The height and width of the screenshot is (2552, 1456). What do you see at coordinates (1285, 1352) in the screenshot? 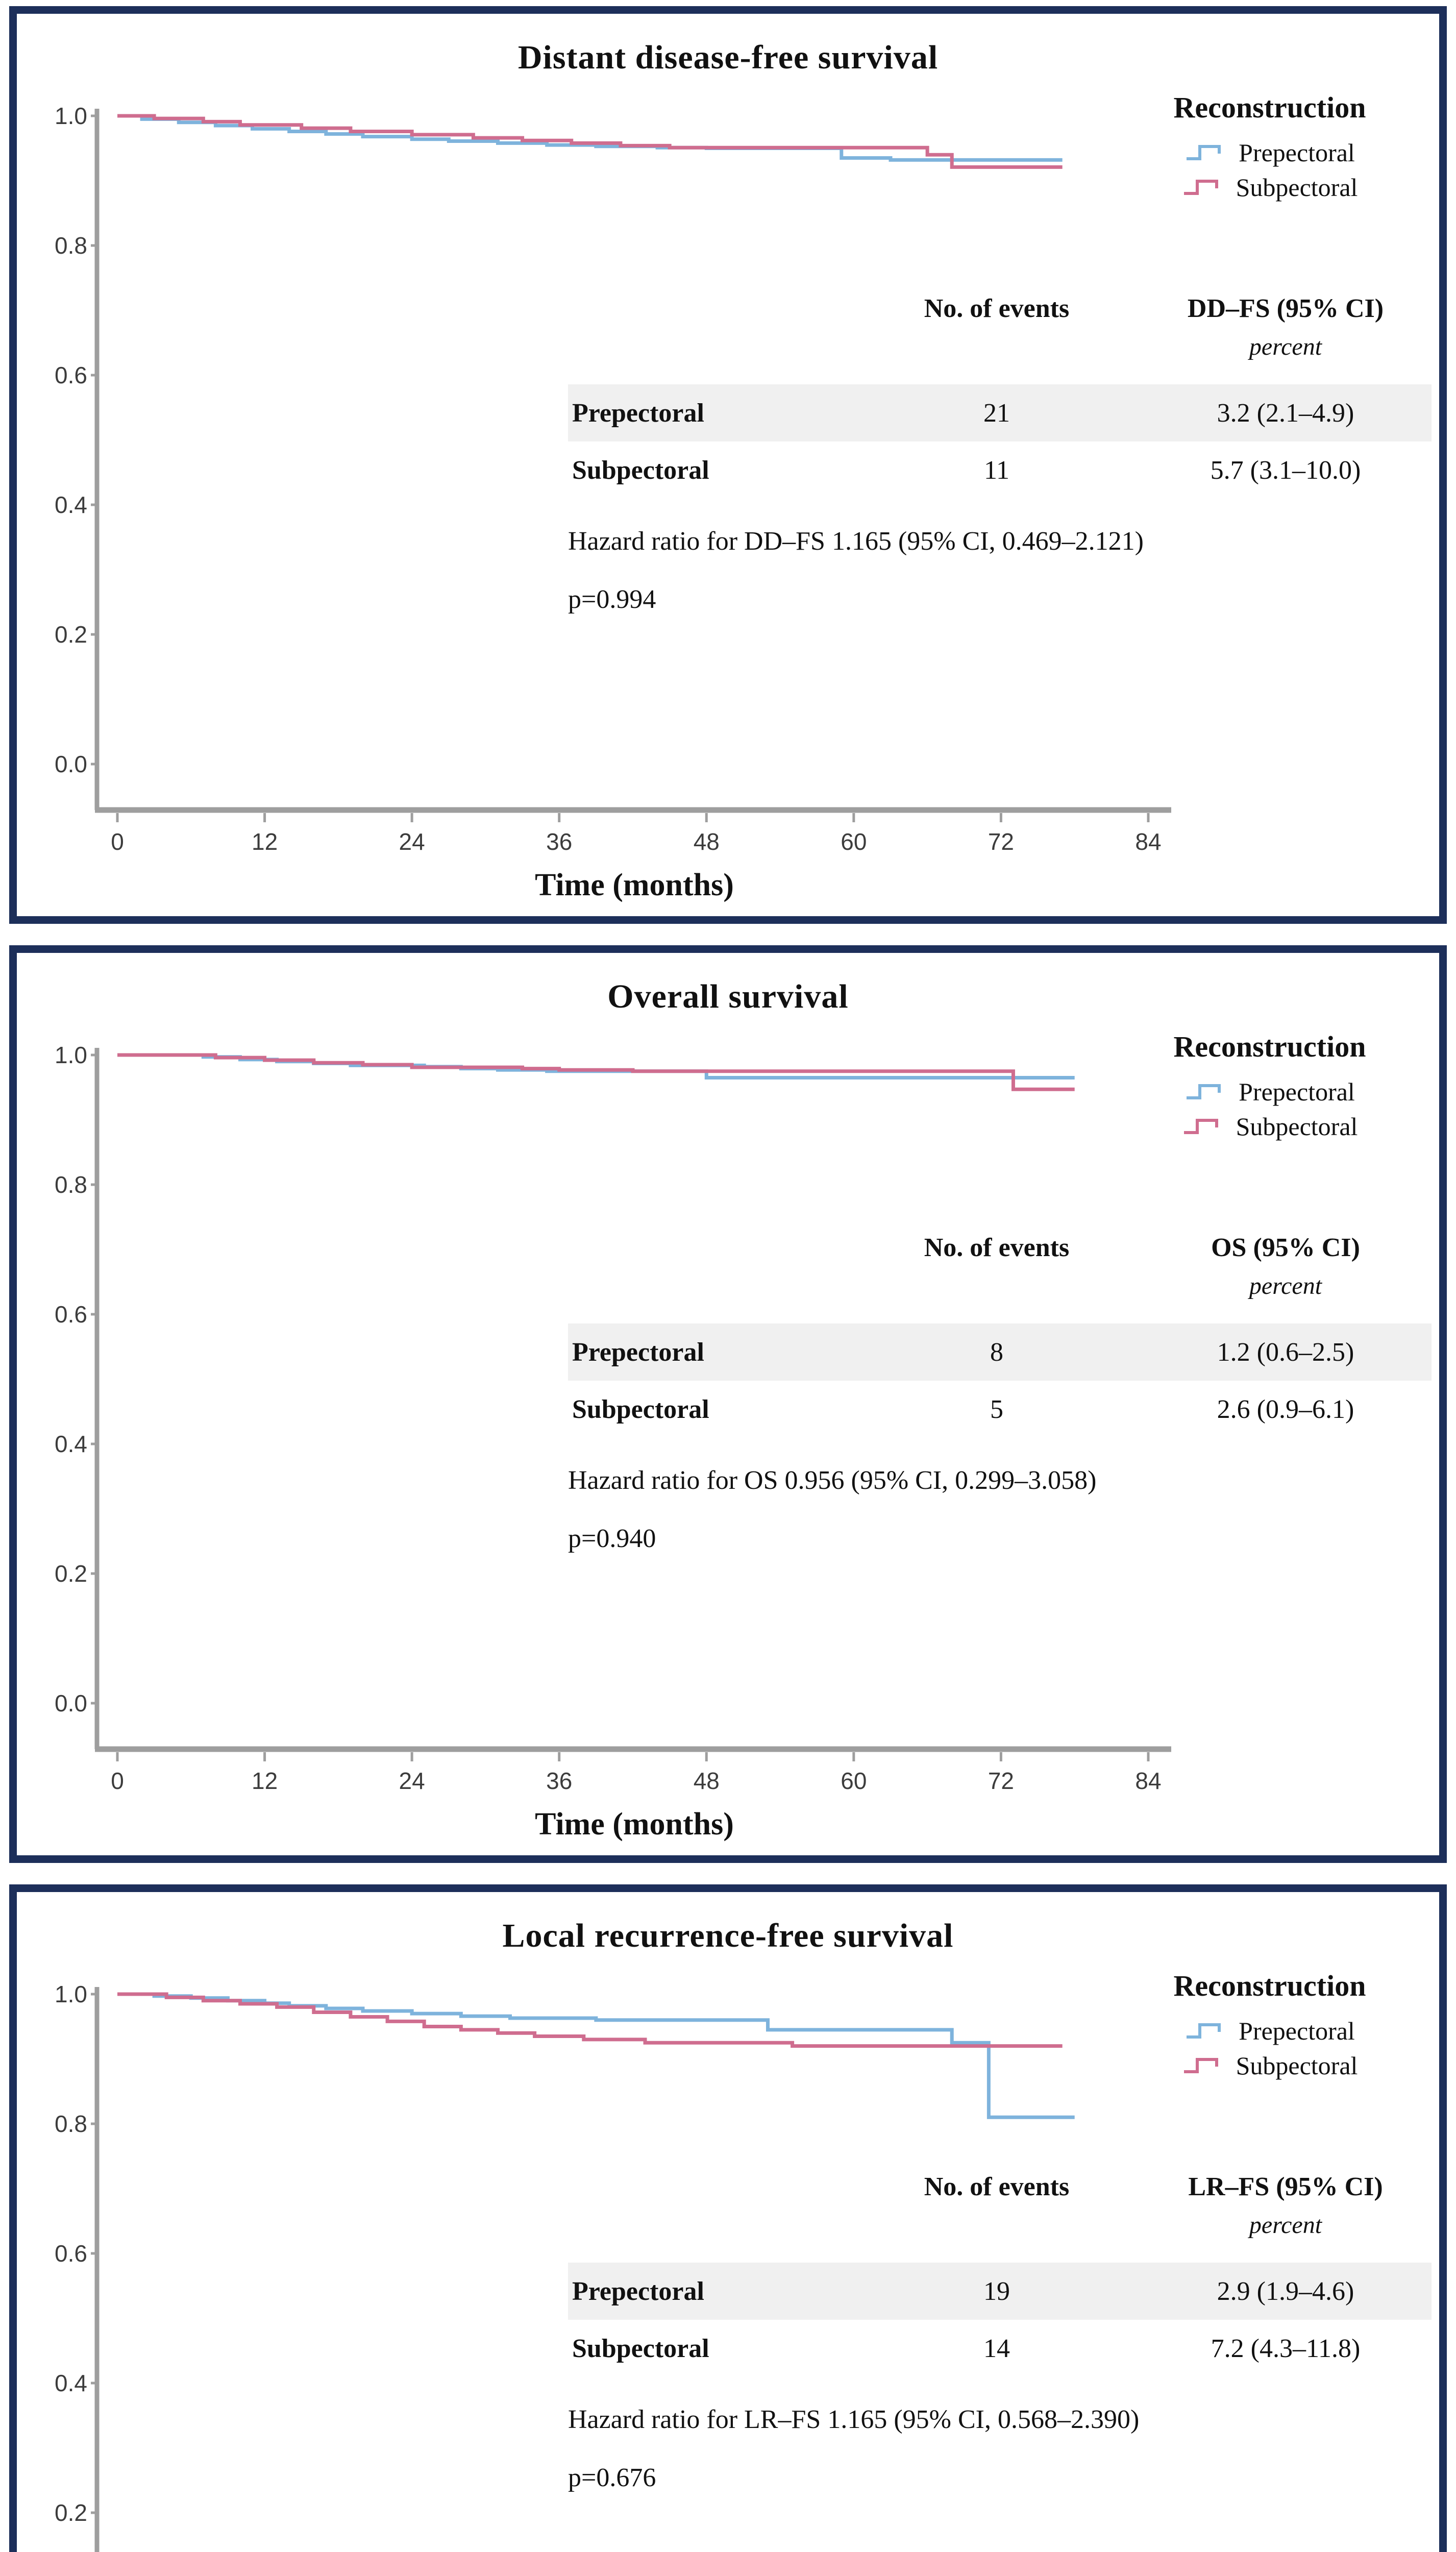
I see `row-ci: 1.2 (0.6–2.5)` at bounding box center [1285, 1352].